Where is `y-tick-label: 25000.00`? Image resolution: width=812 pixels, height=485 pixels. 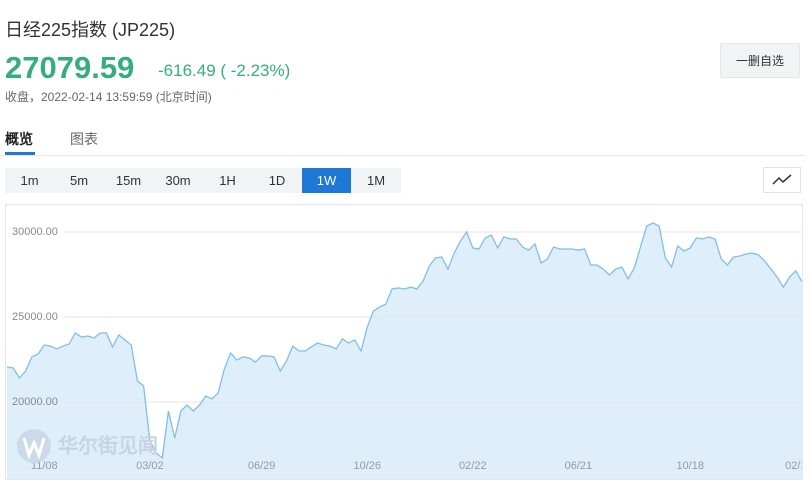
y-tick-label: 25000.00 is located at coordinates (35, 317).